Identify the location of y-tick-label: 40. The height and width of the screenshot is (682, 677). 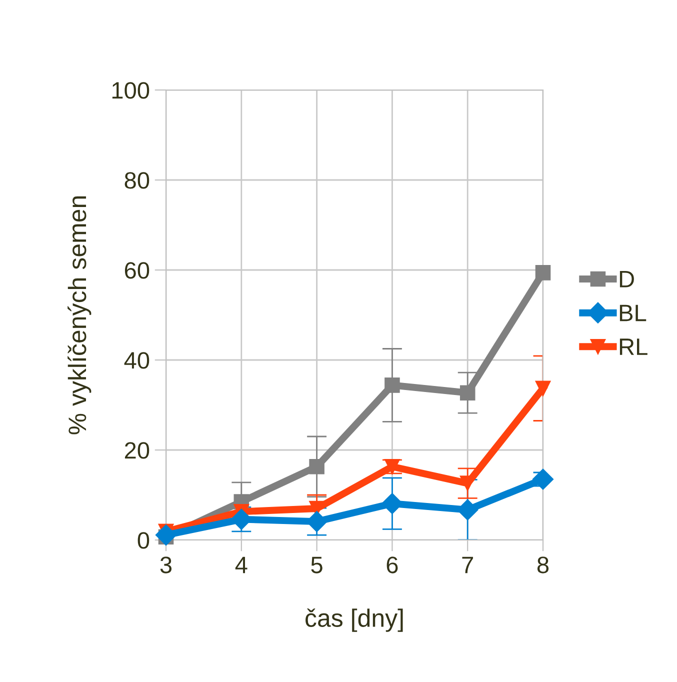
(137, 360).